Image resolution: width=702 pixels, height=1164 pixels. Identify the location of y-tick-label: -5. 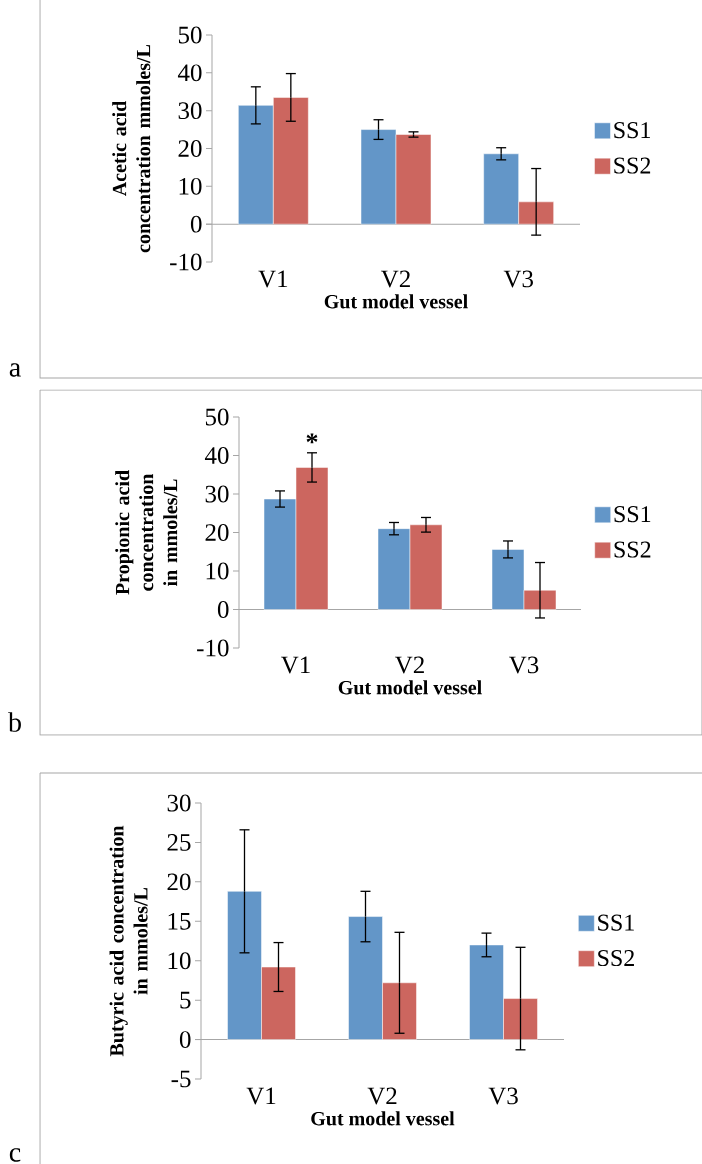
(181, 1079).